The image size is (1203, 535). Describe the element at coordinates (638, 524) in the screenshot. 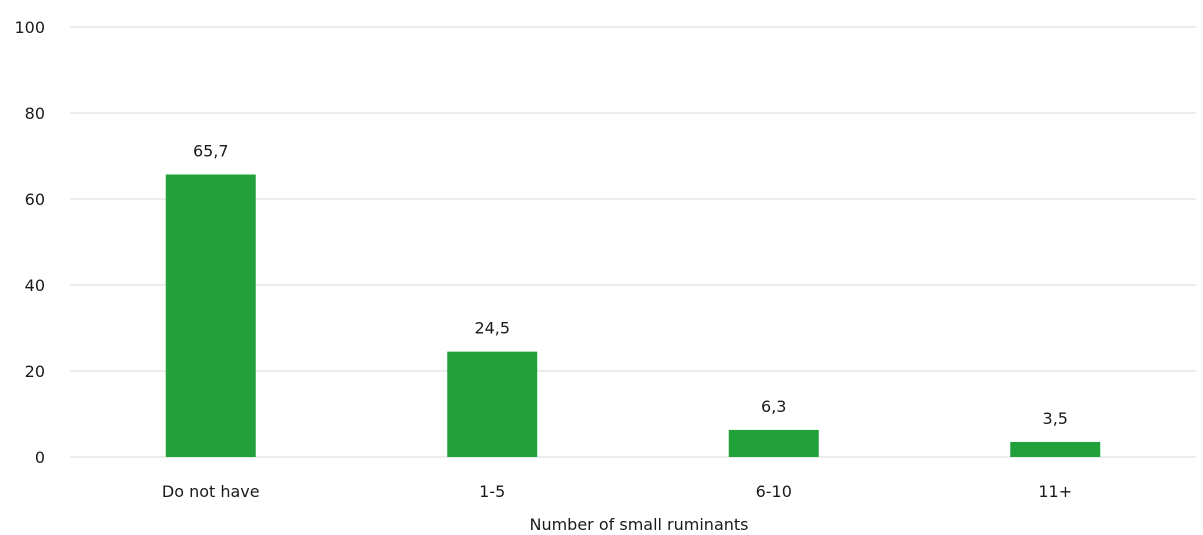

I see `x-axis-title: Number of small ruminants` at that location.